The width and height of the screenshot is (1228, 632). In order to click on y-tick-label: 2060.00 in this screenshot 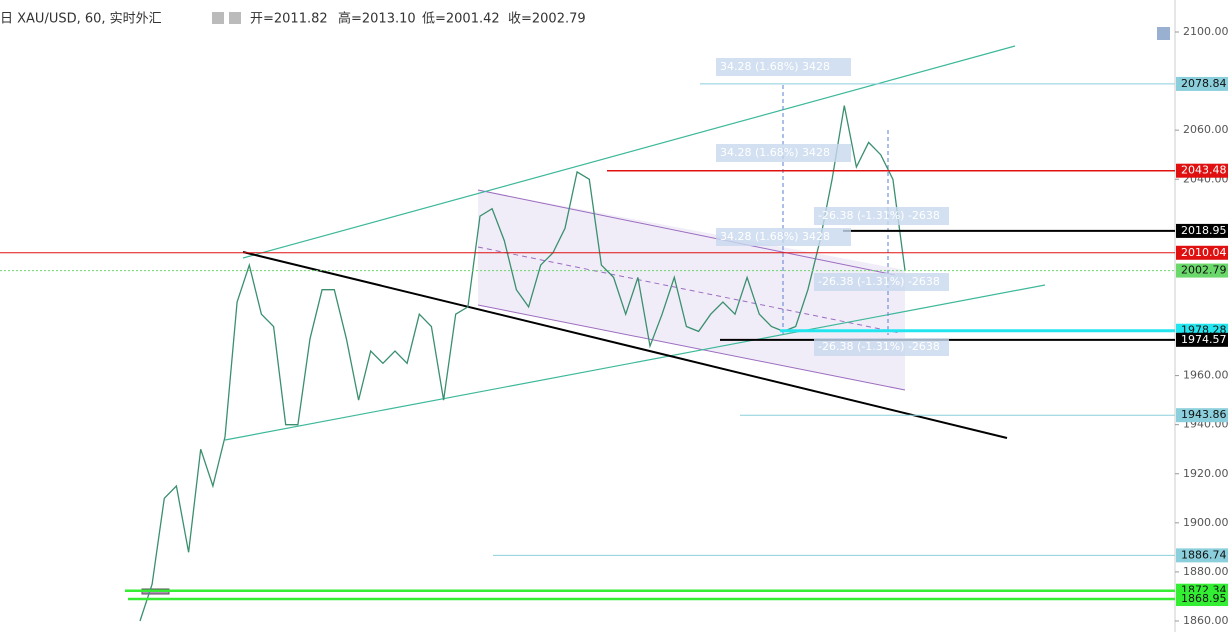, I will do `click(1205, 129)`.